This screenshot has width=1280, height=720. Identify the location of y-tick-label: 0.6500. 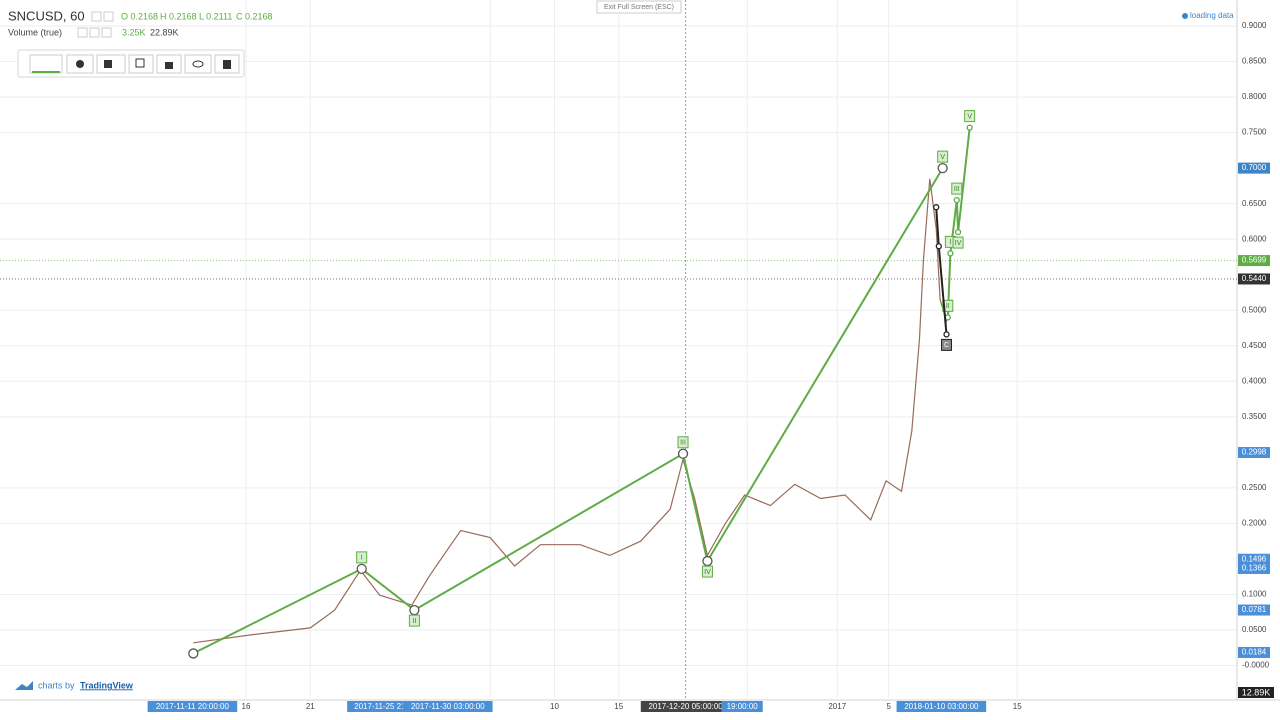
(1254, 203).